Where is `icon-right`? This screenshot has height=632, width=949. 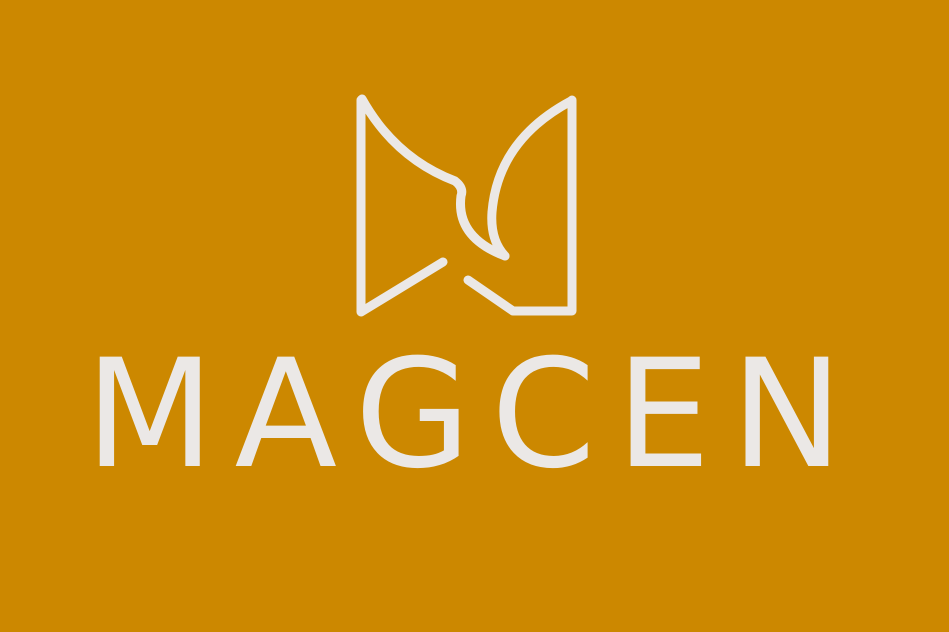 icon-right is located at coordinates (520, 205).